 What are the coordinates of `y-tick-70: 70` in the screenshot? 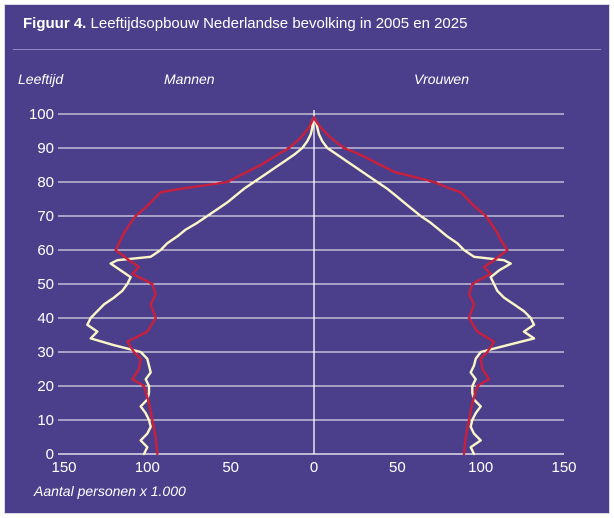 It's located at (45, 216).